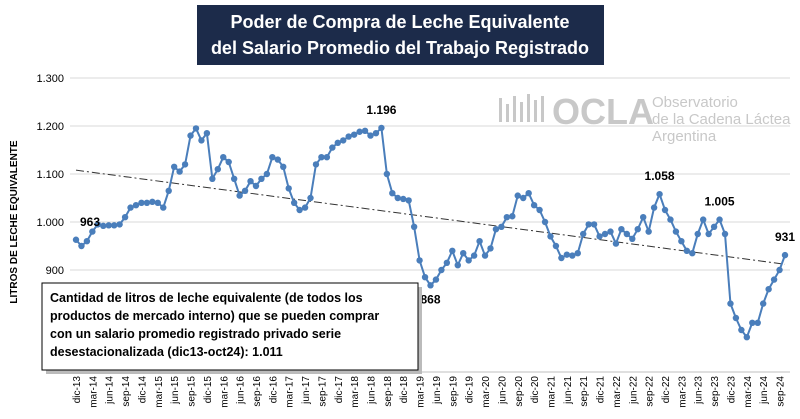 The width and height of the screenshot is (800, 419). I want to click on y-tick-label: 900, so click(55, 271).